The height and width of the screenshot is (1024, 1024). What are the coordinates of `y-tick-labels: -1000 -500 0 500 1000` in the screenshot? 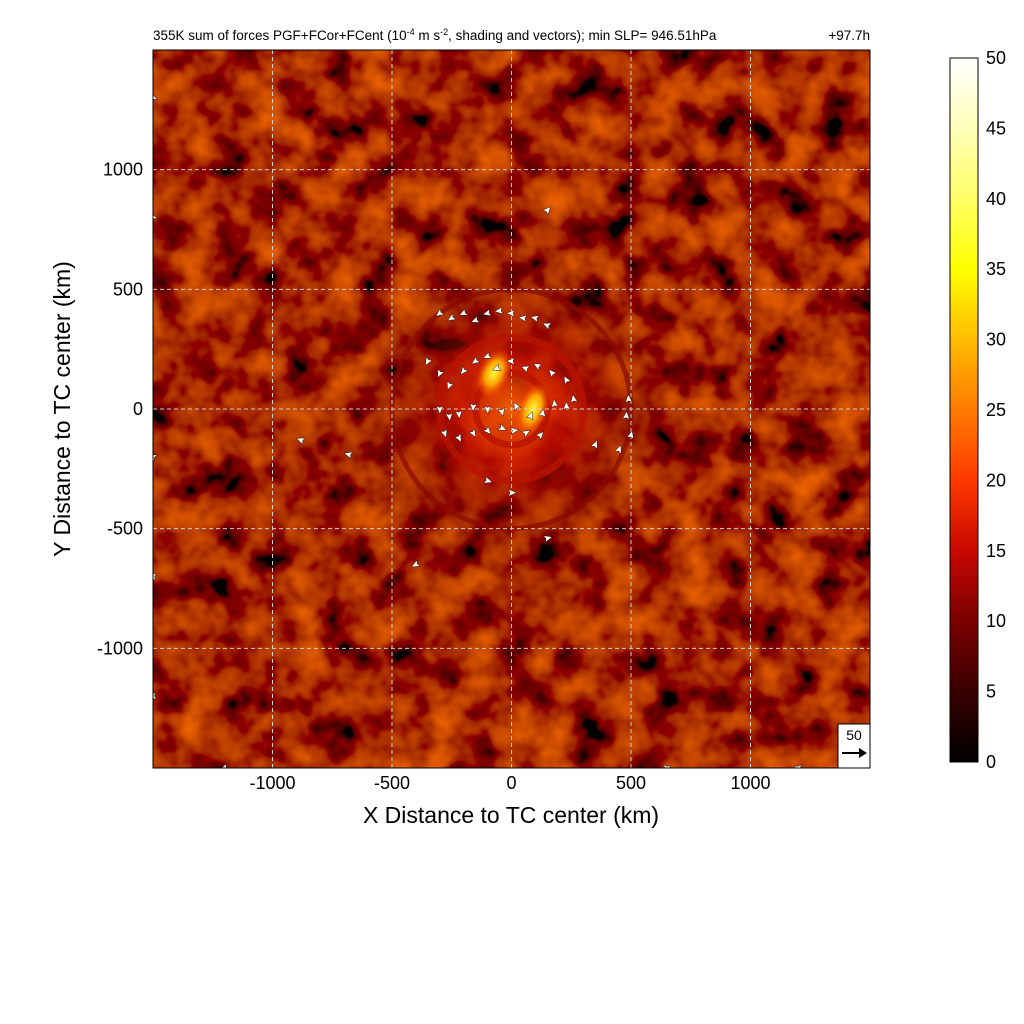 It's located at (120, 409).